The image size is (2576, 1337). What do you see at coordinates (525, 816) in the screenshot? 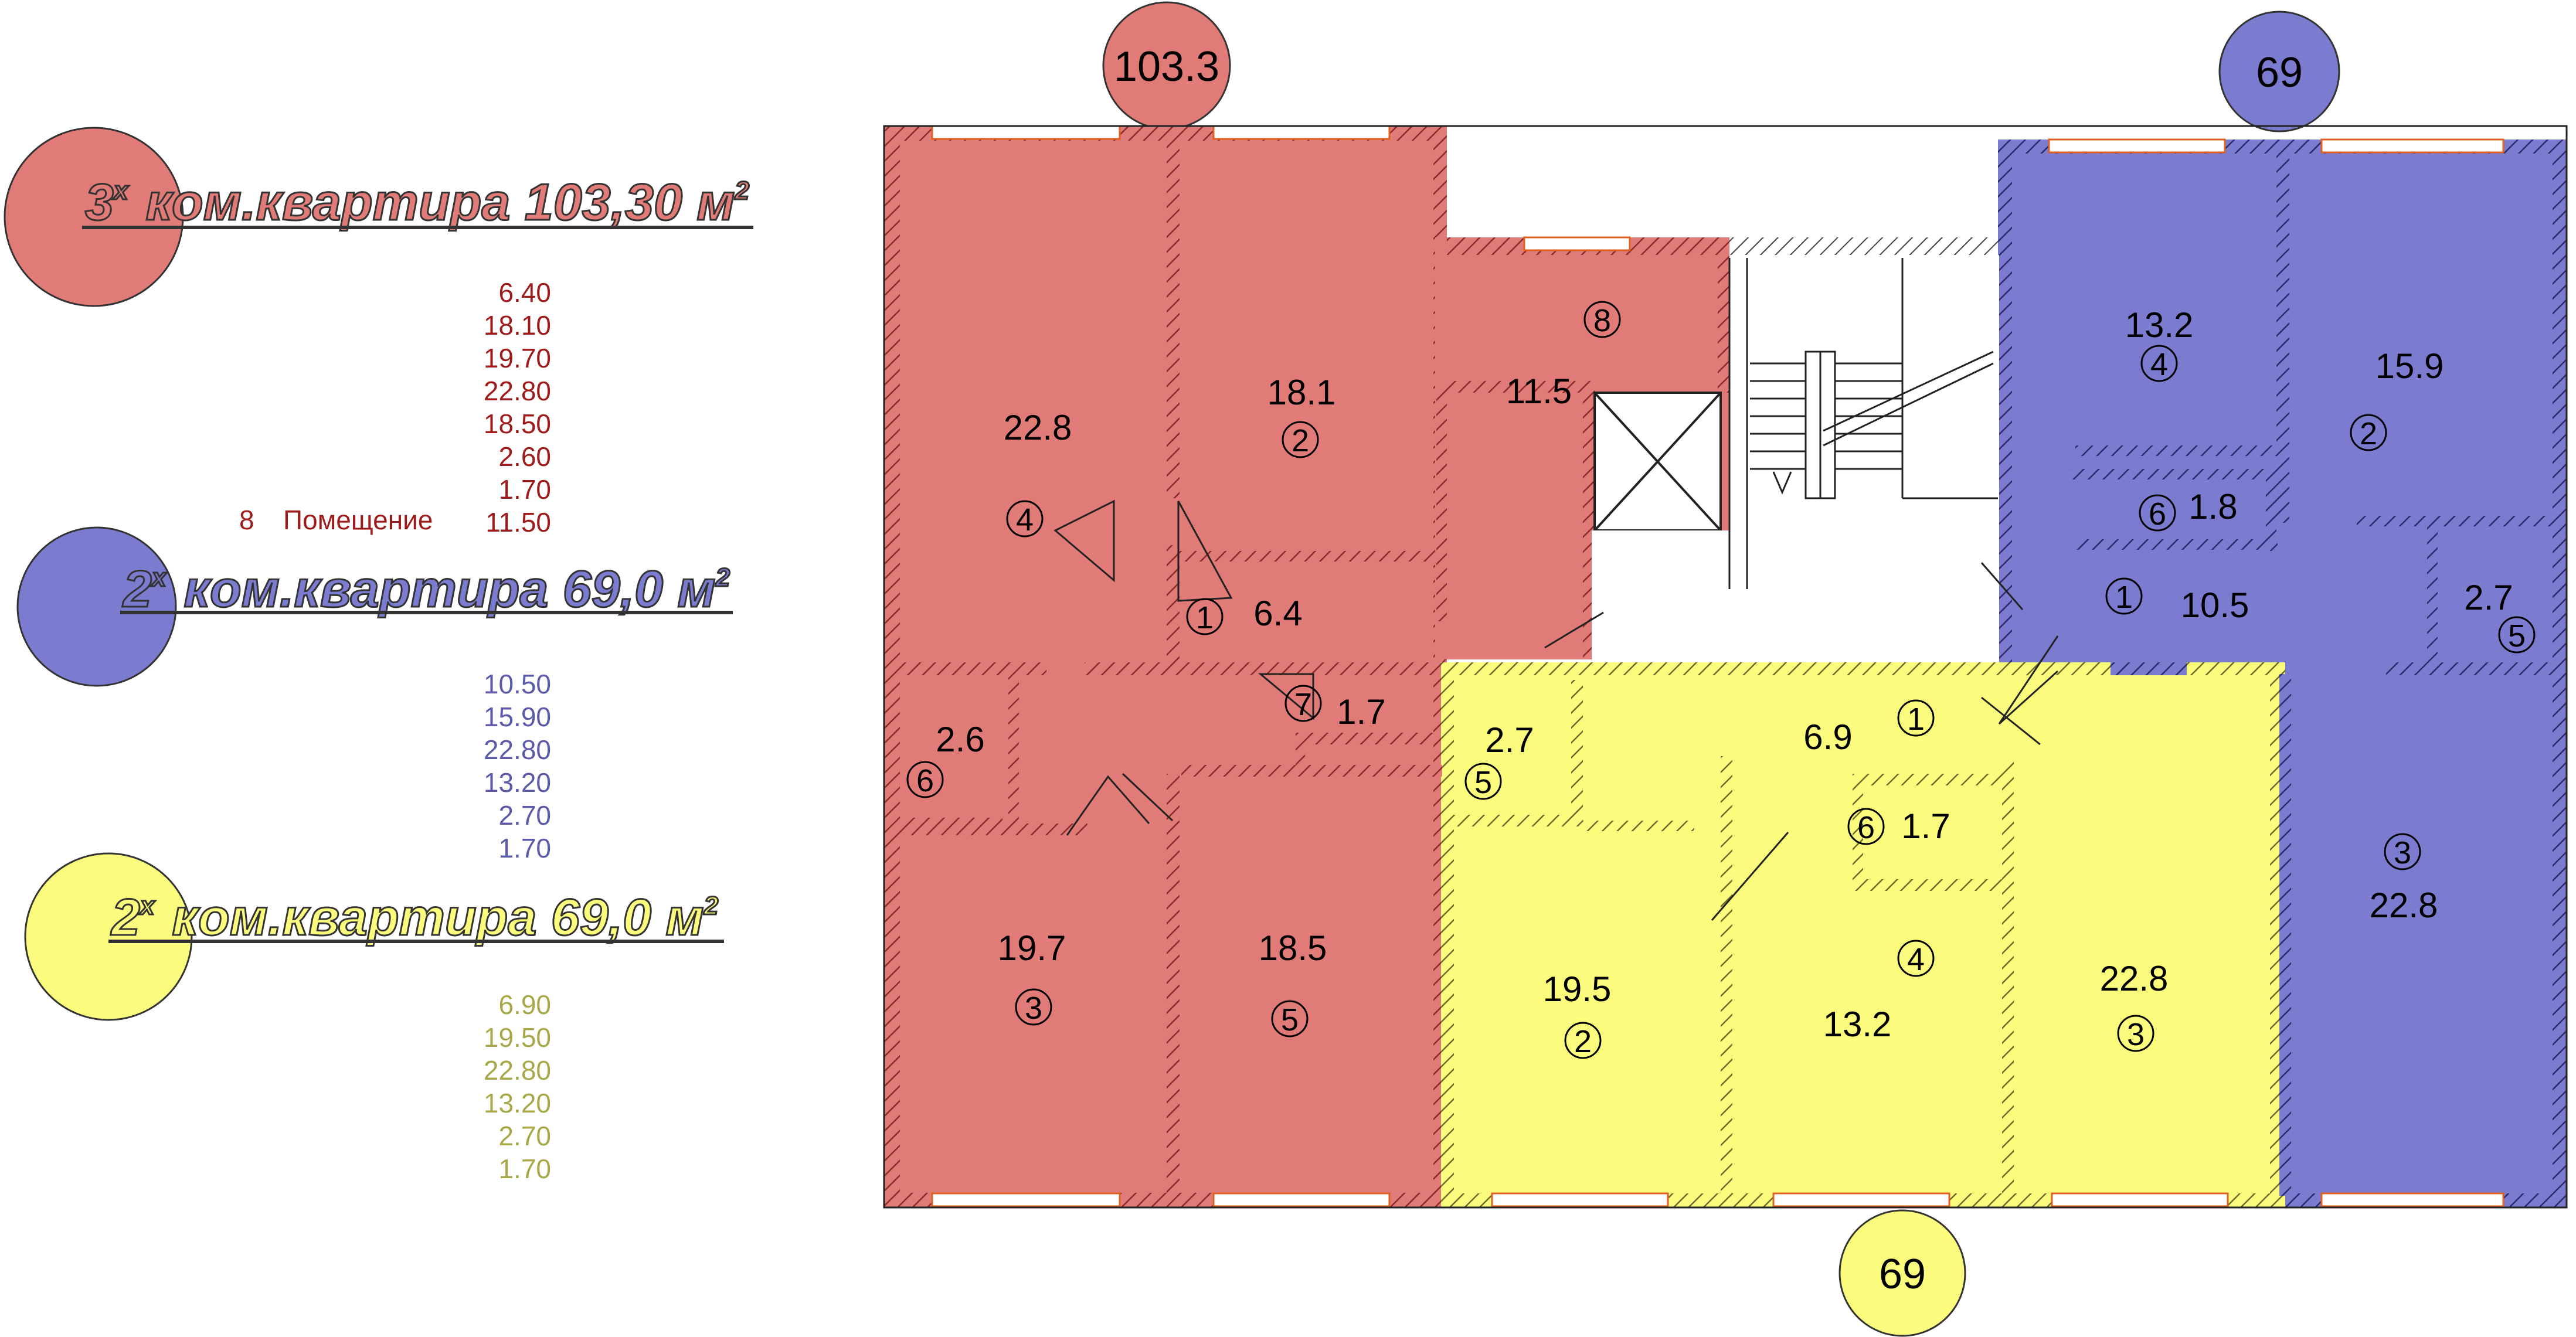
I see `legend-blue-area: 2.70` at bounding box center [525, 816].